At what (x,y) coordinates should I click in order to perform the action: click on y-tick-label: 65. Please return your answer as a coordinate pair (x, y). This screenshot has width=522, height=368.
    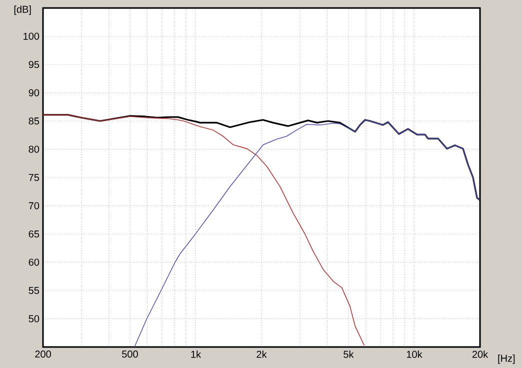
    Looking at the image, I should click on (34, 234).